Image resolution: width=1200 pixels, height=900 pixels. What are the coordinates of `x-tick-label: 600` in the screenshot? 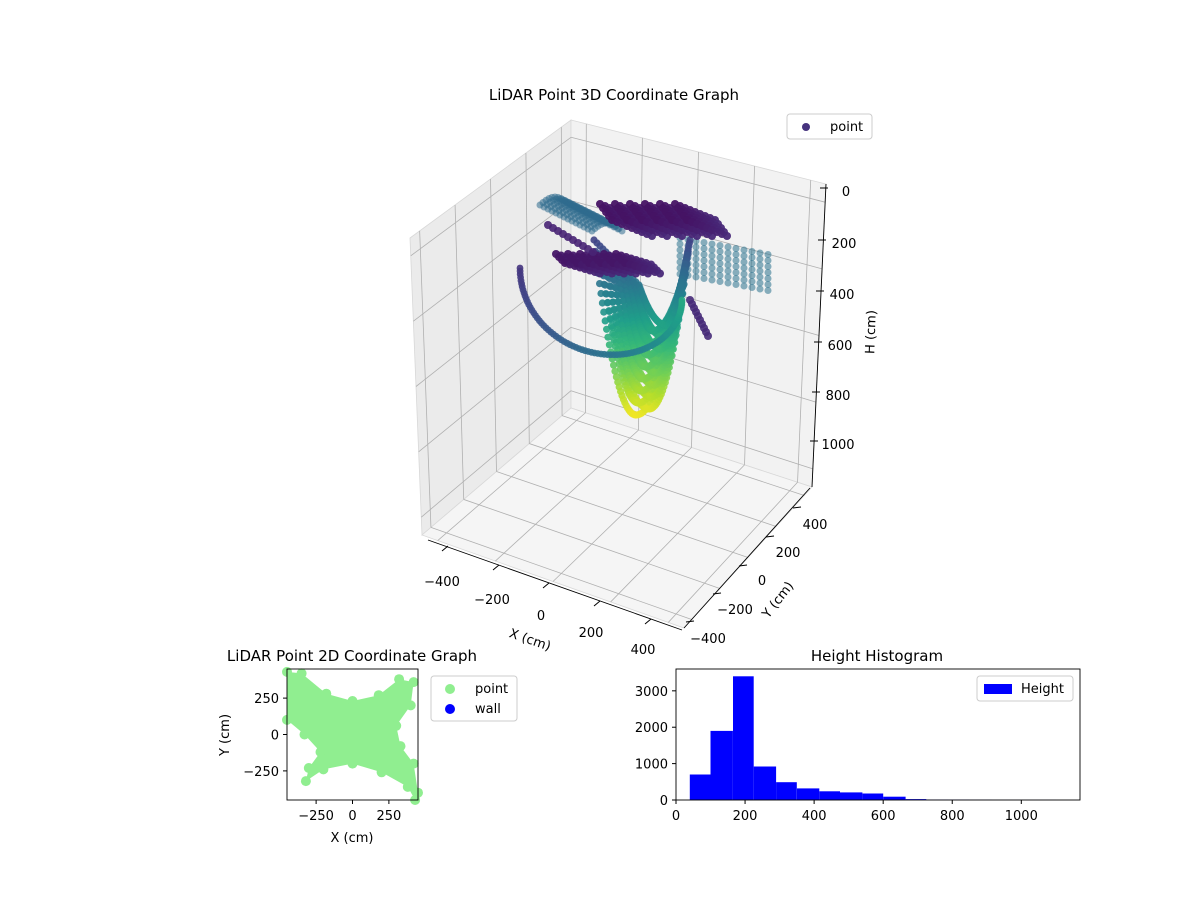 It's located at (883, 816).